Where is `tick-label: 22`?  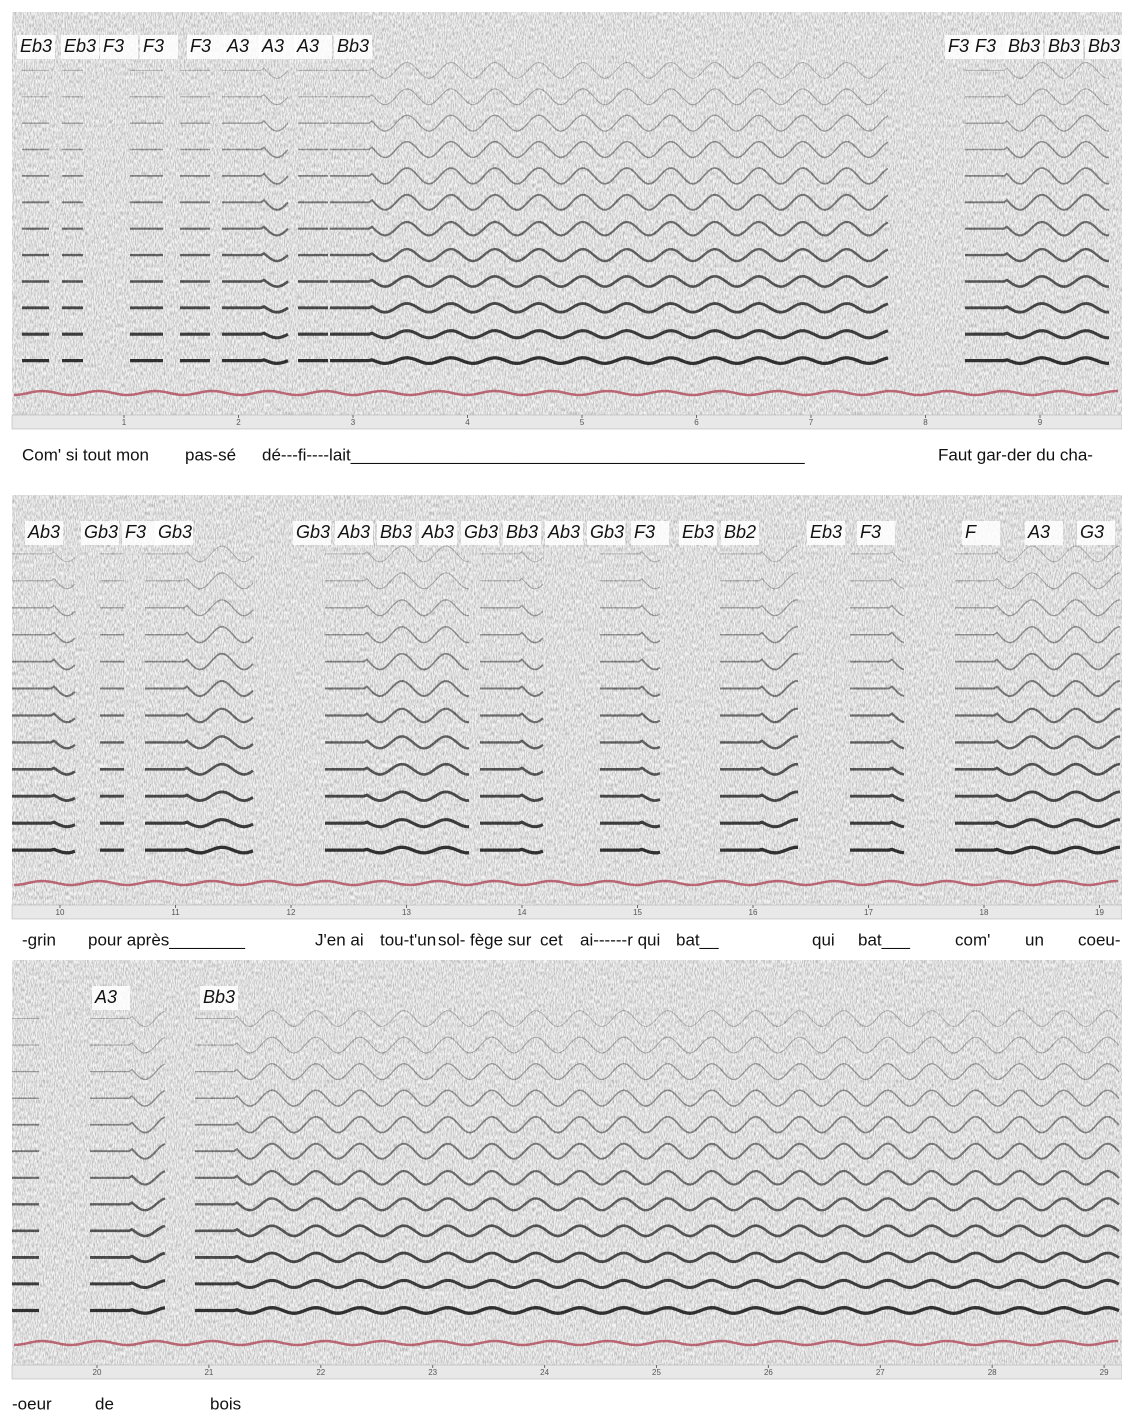 tick-label: 22 is located at coordinates (320, 1372).